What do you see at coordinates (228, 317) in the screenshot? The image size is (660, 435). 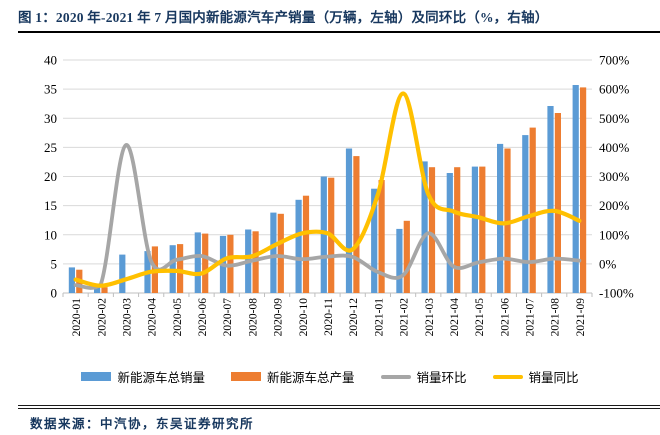 I see `x-axis-label: 2020-07` at bounding box center [228, 317].